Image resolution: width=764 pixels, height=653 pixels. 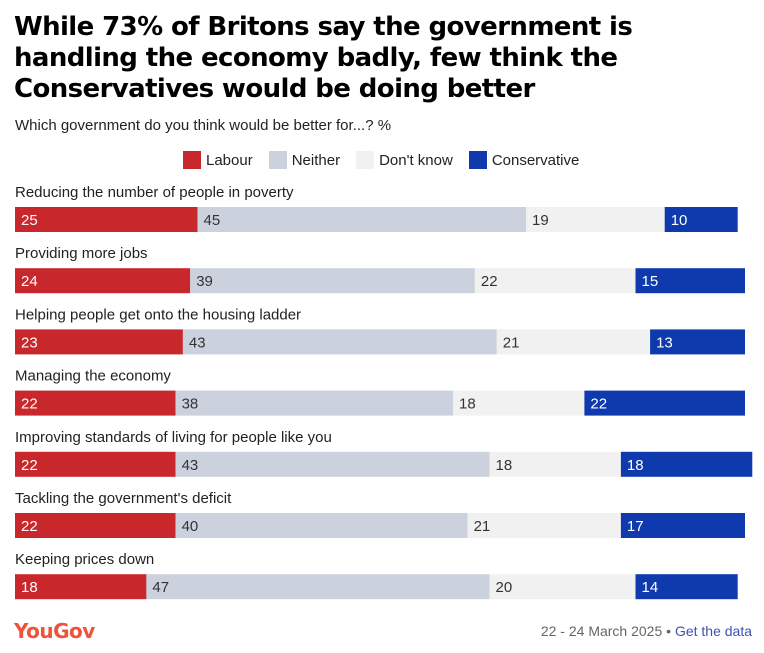 I want to click on legend: Labour Neither Don't know Conservative, so click(x=389, y=160).